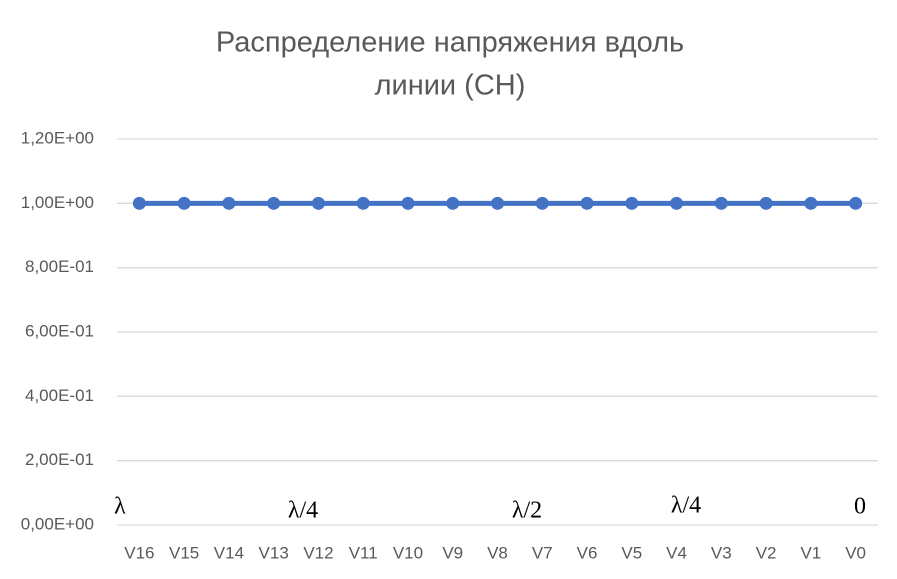 The width and height of the screenshot is (897, 579). What do you see at coordinates (587, 552) in the screenshot?
I see `x-tick-label: V6` at bounding box center [587, 552].